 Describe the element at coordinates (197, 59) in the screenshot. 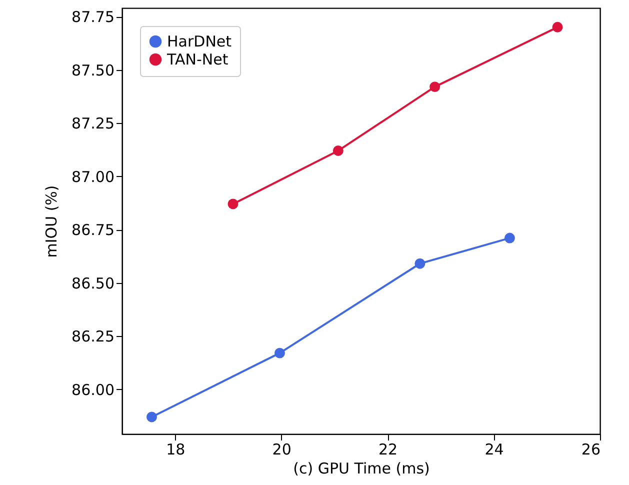

I see `legend-label: TAN-Net` at that location.